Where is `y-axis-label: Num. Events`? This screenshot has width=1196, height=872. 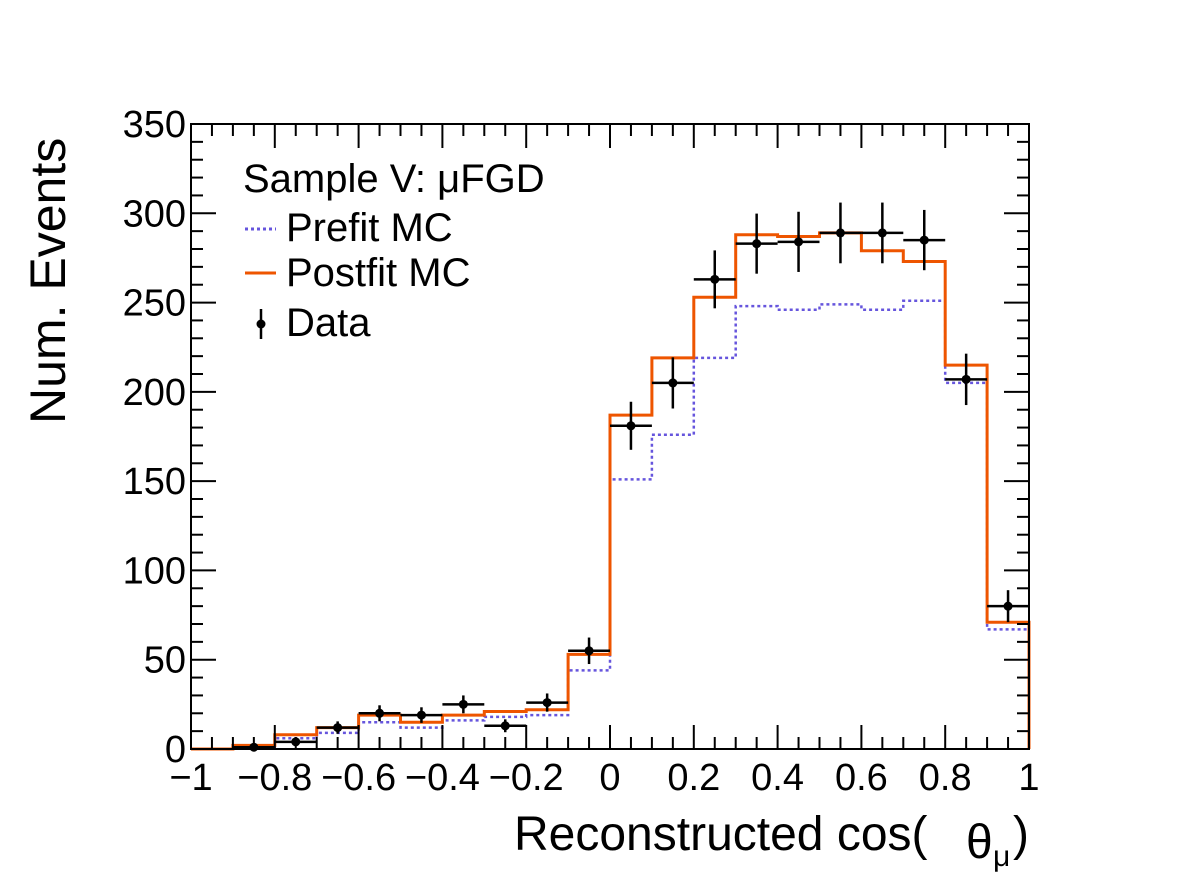
y-axis-label: Num. Events is located at coordinates (48, 281).